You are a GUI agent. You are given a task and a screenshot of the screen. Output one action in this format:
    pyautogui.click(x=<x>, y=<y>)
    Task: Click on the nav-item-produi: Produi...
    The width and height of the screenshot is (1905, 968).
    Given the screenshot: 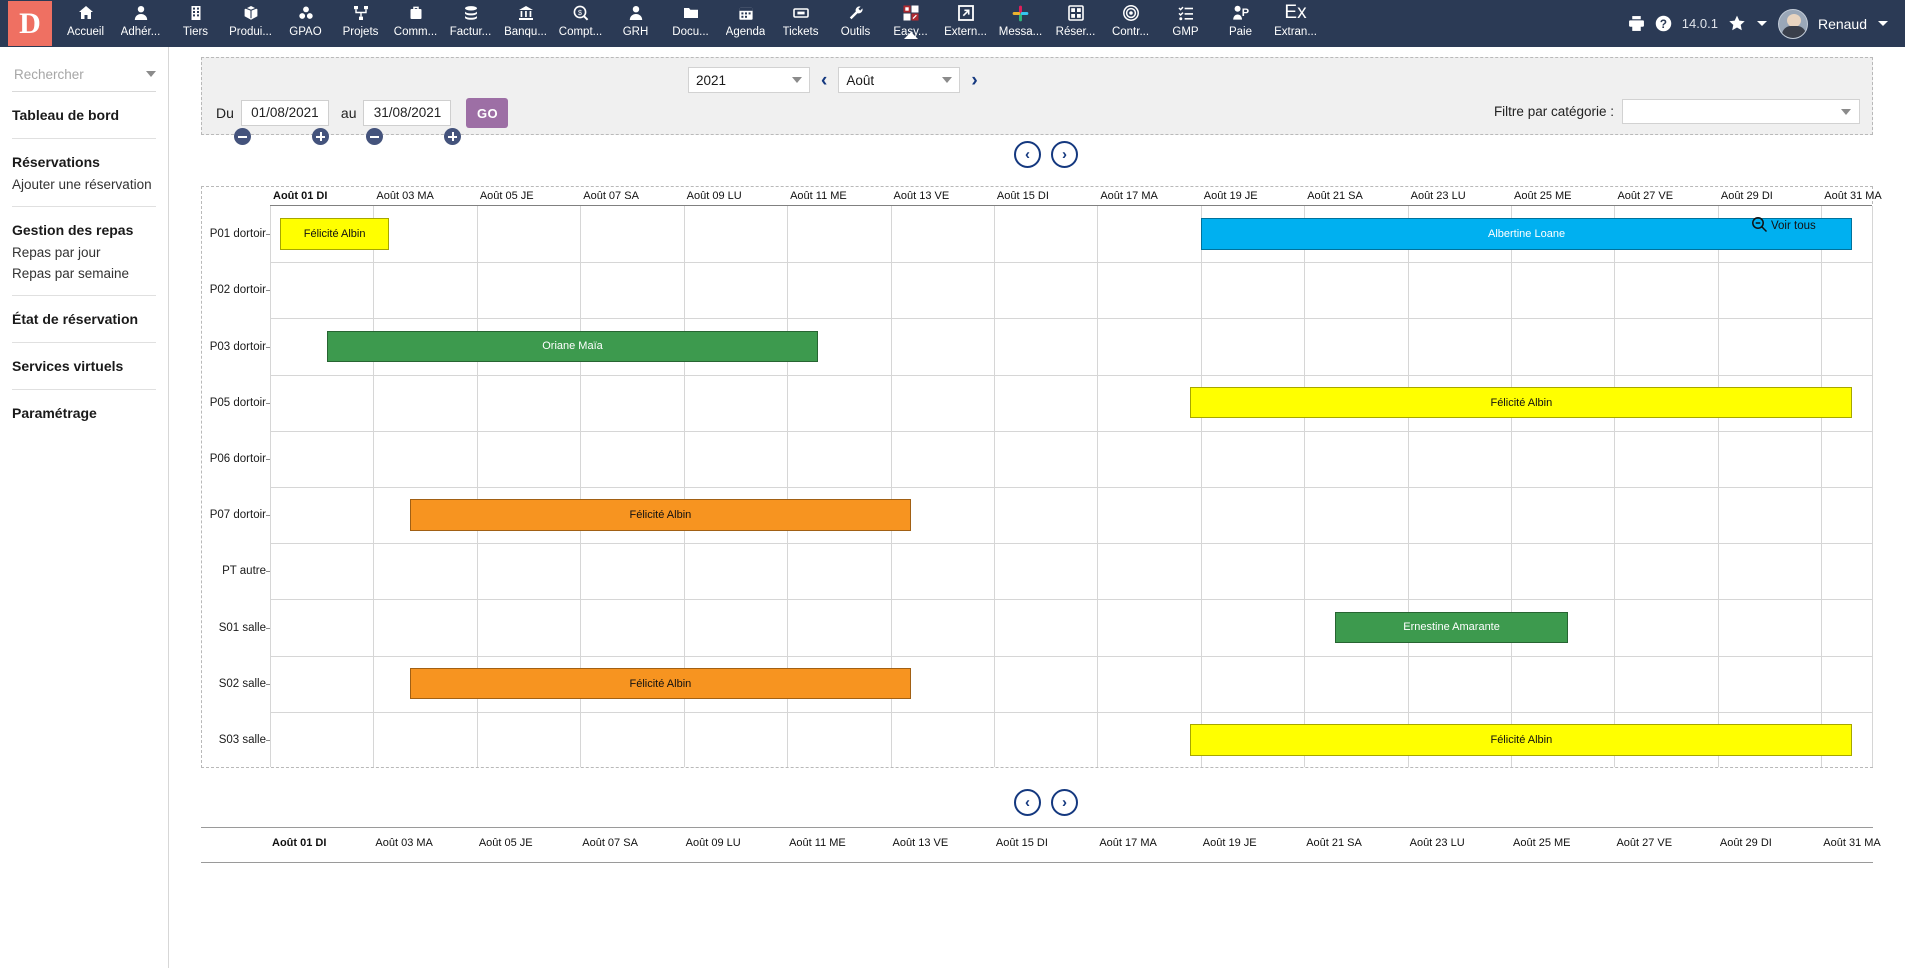 What is the action you would take?
    pyautogui.click(x=250, y=19)
    